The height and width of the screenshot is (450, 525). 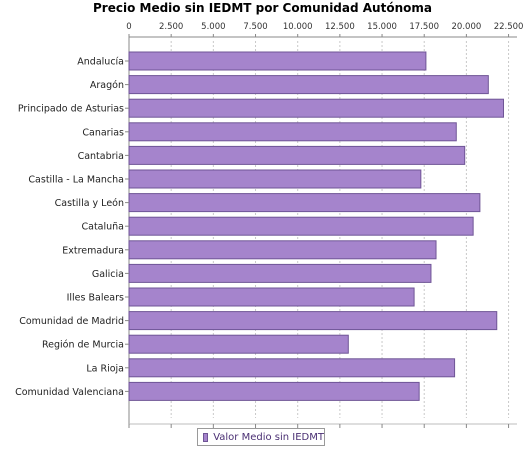 I want to click on legend: Valor Medio sin IEDMT, so click(x=261, y=437).